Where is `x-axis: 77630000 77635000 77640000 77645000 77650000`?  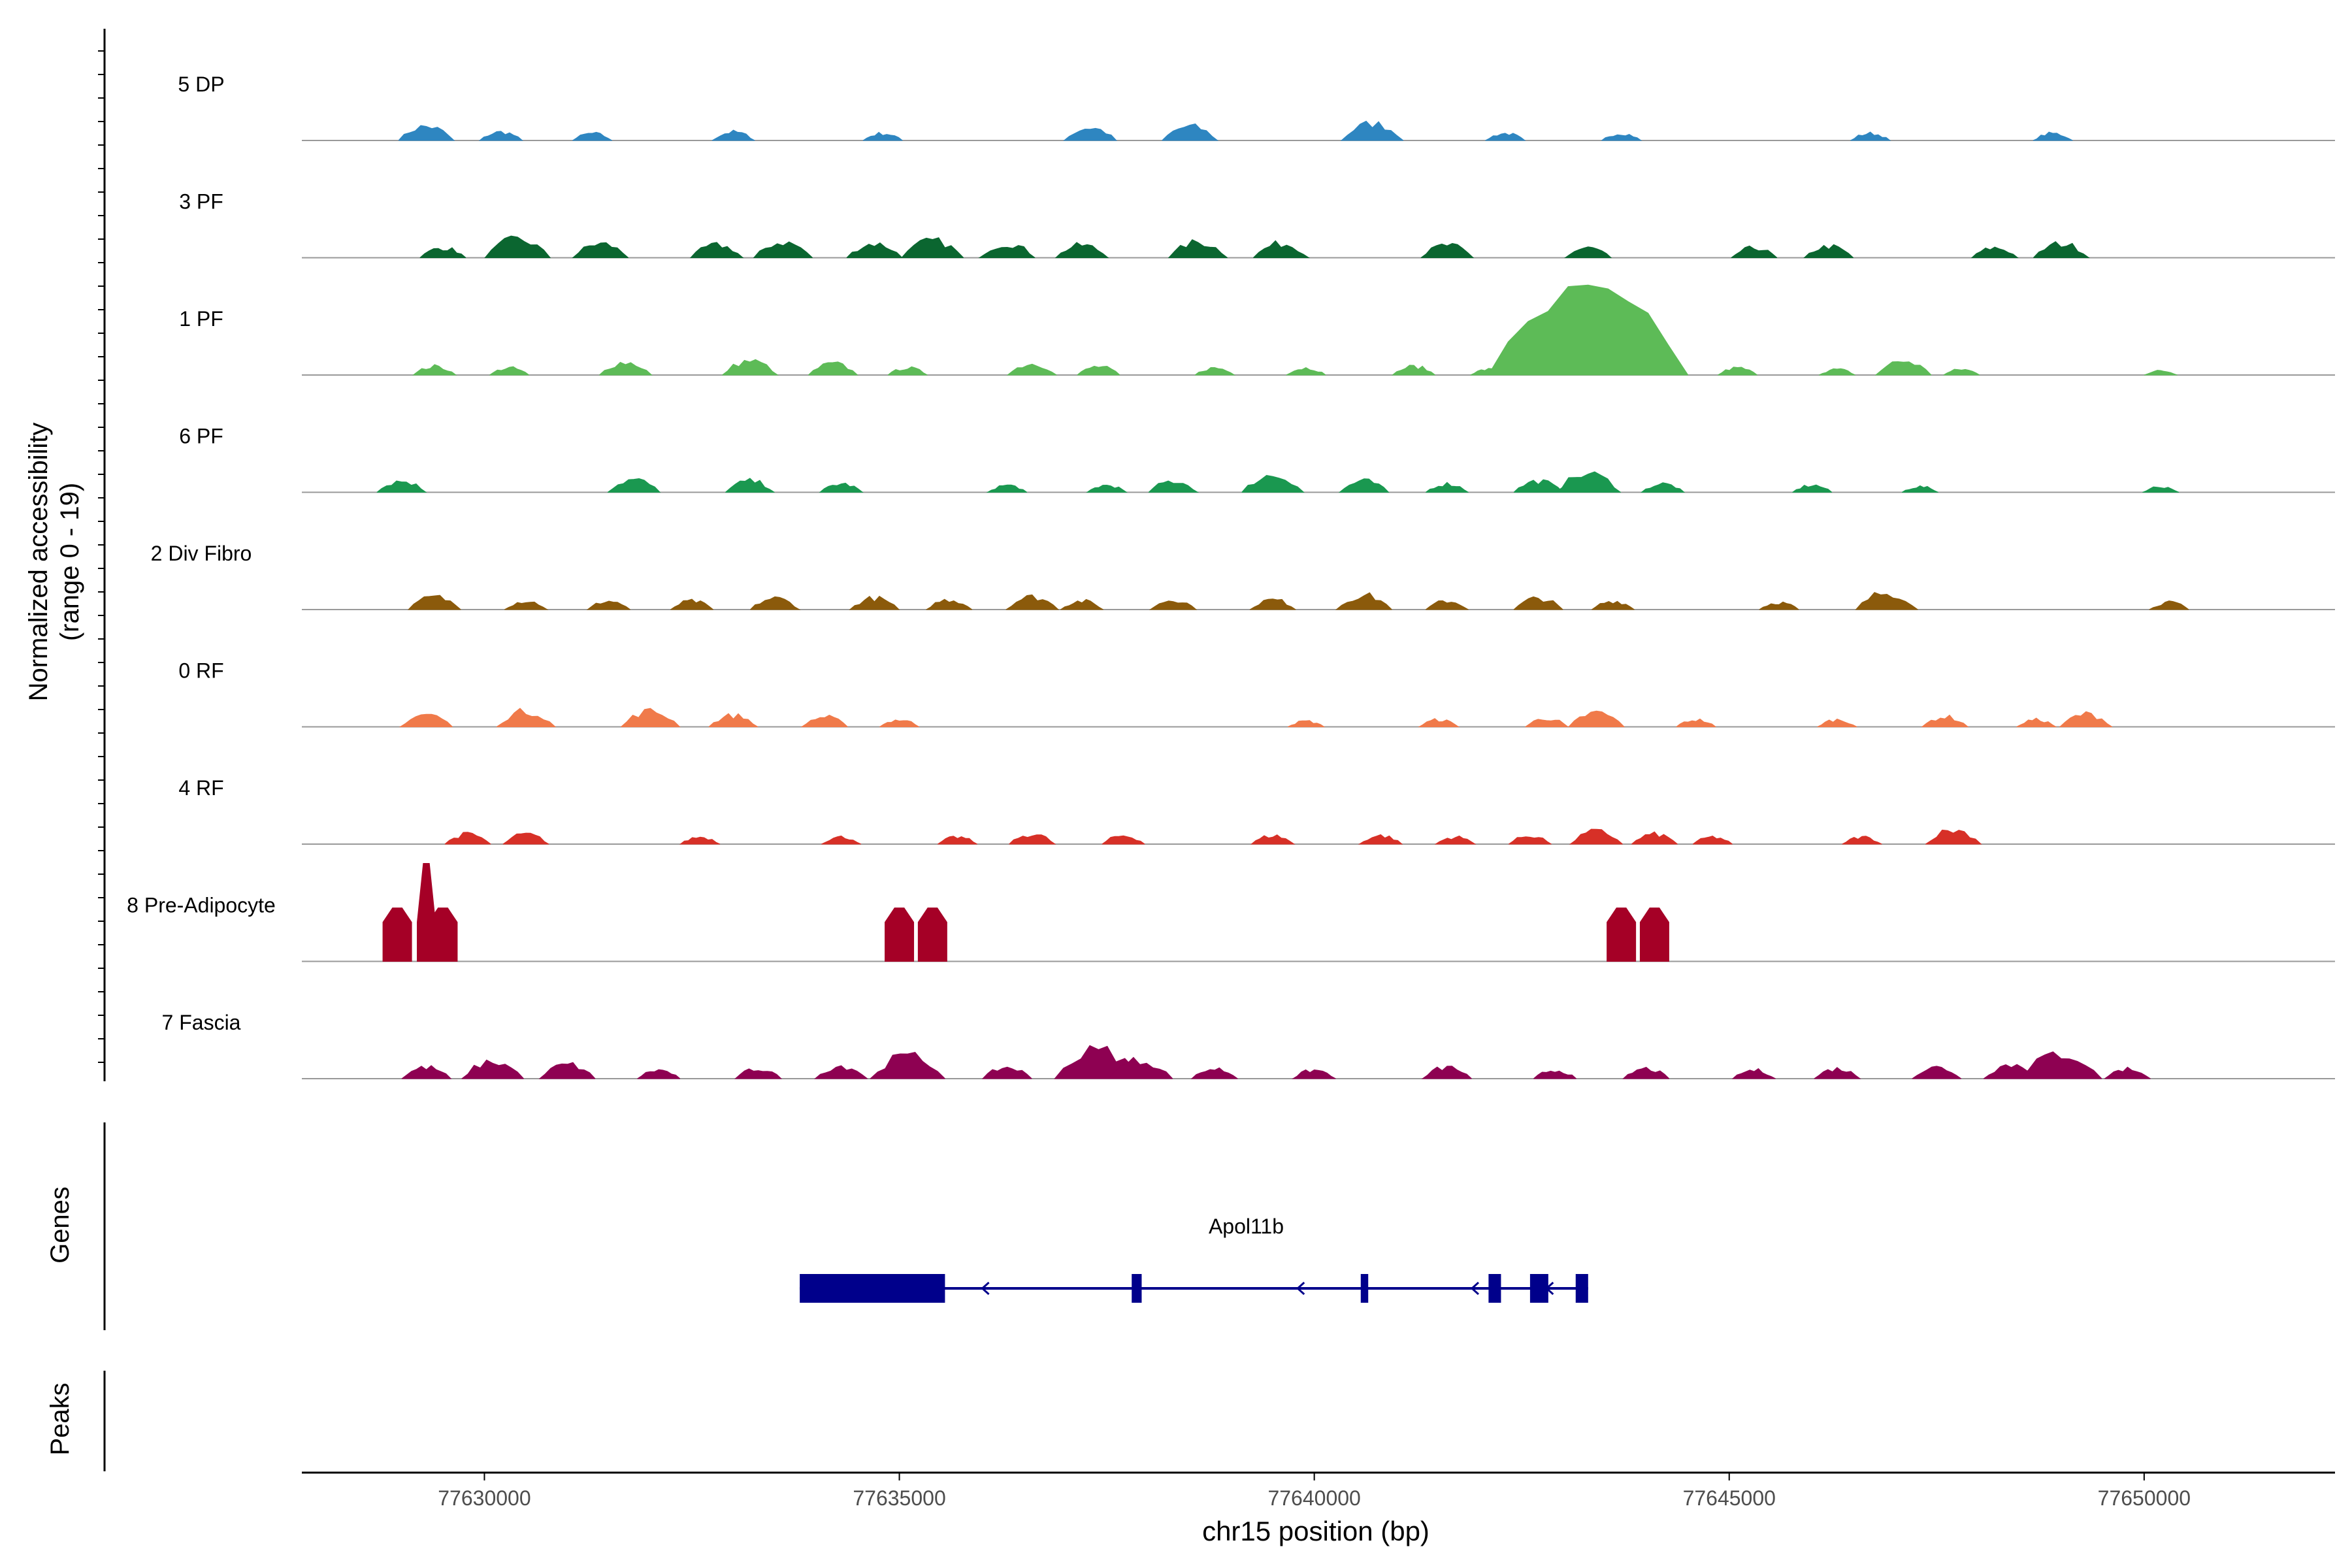 x-axis: 77630000 77635000 77640000 77645000 77650000 is located at coordinates (1318, 1490).